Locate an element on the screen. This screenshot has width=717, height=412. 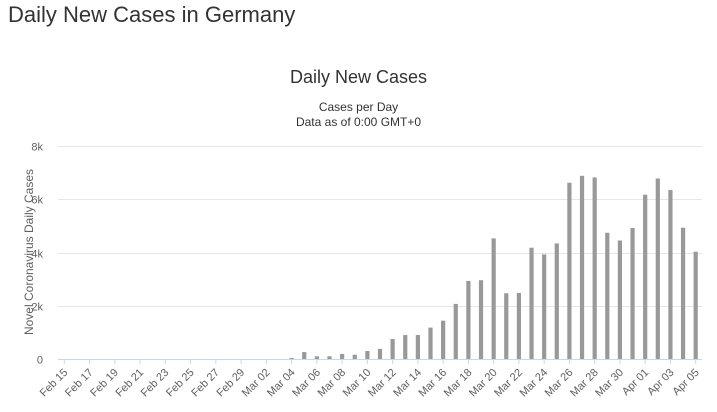
y-tick-label: 2k is located at coordinates (37, 308).